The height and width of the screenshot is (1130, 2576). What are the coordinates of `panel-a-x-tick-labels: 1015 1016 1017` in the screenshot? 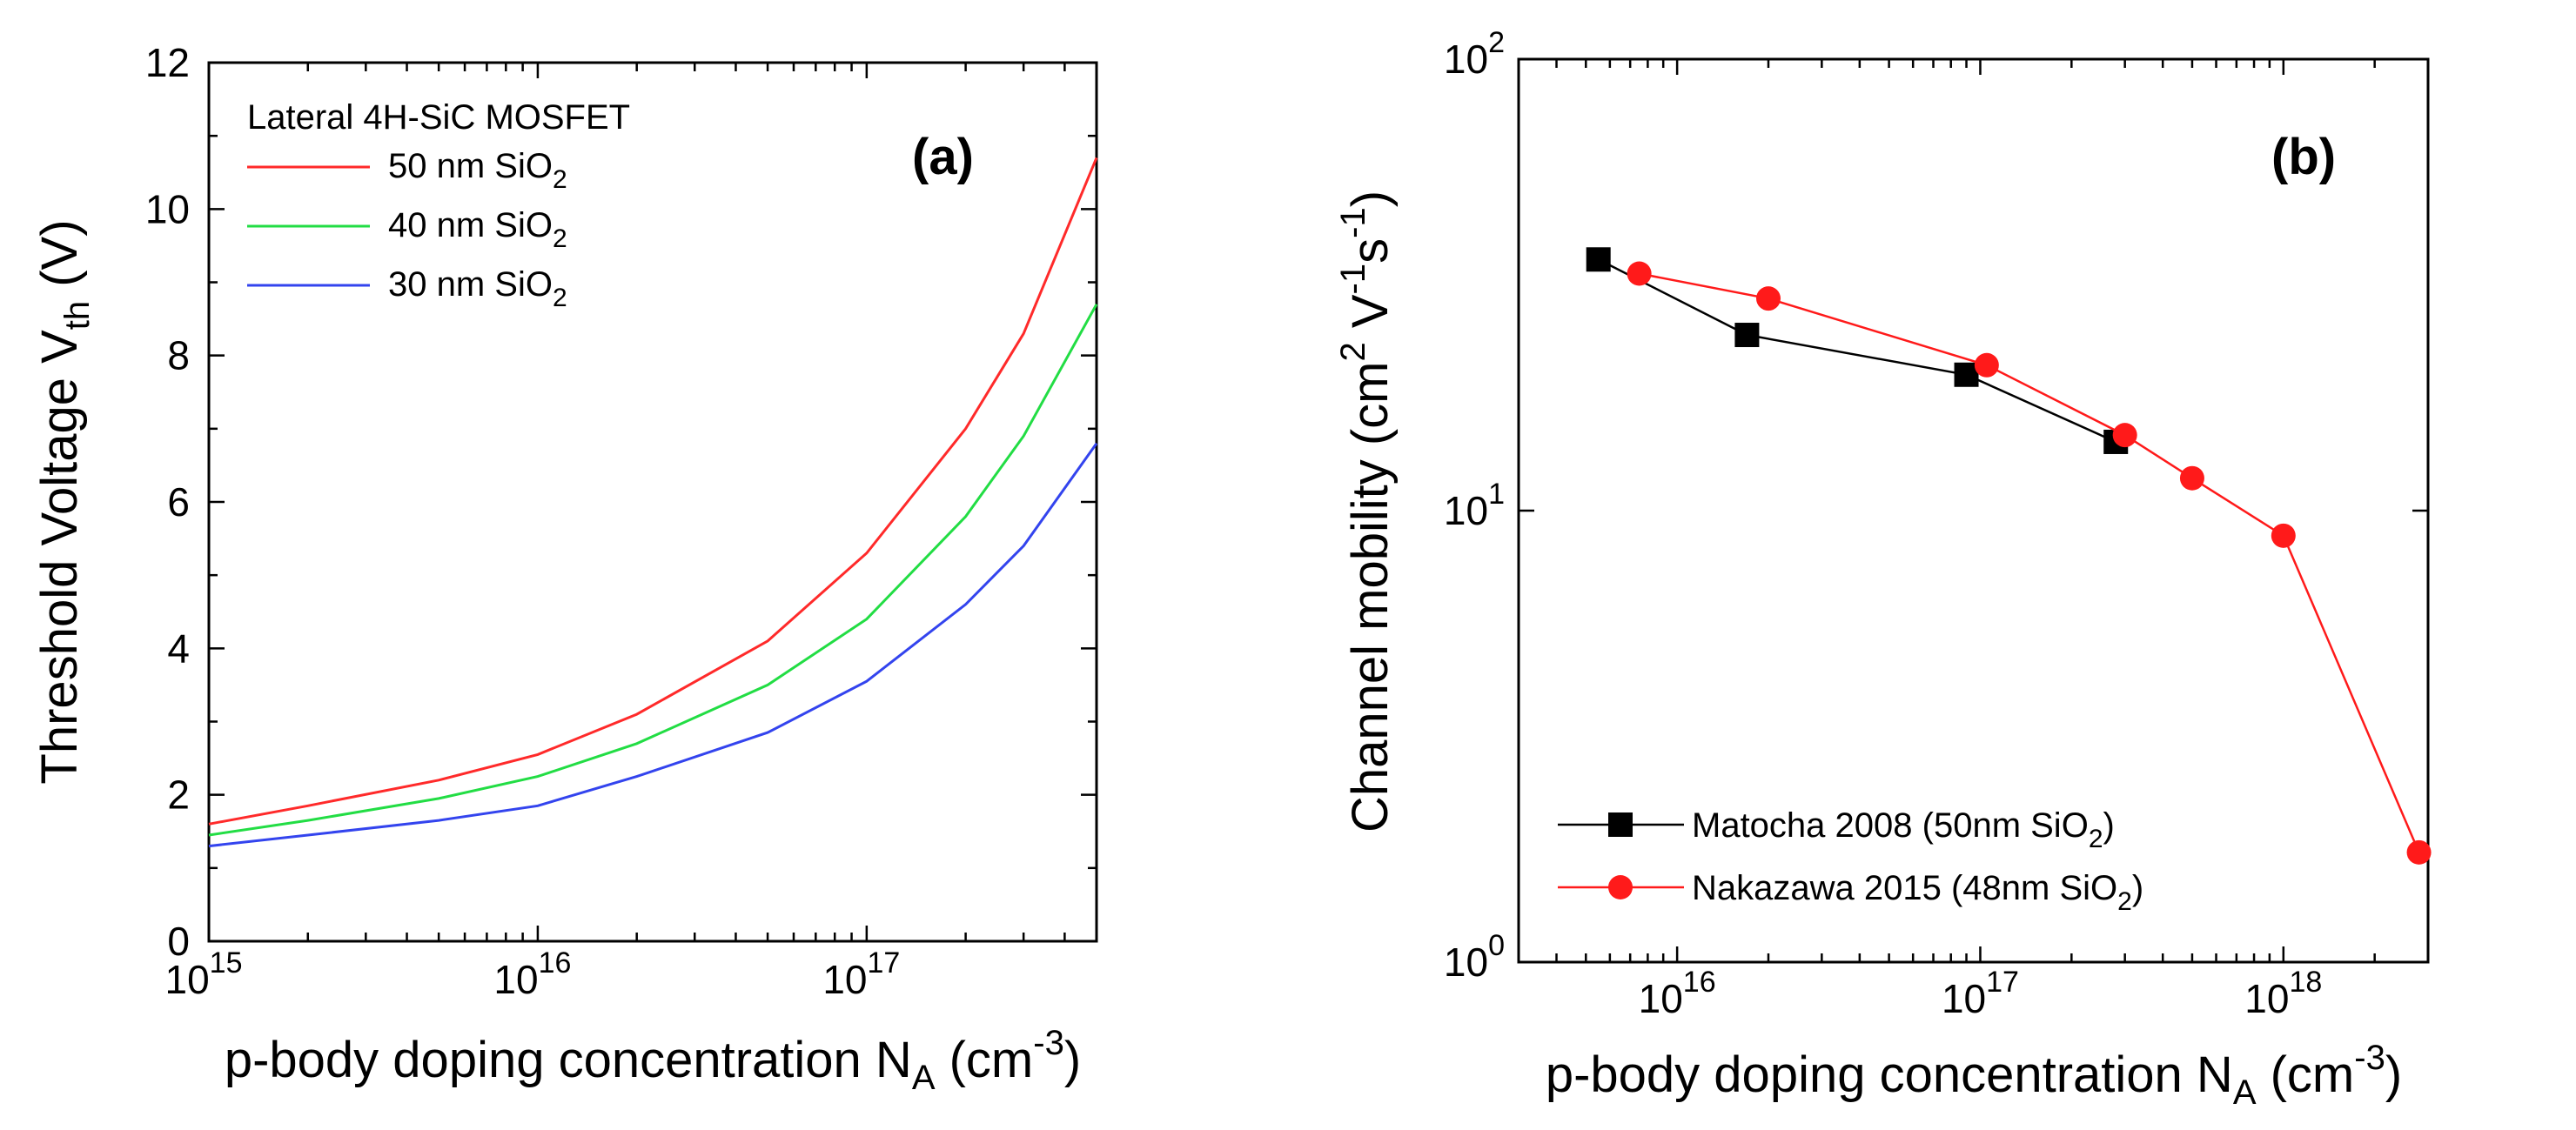 It's located at (533, 974).